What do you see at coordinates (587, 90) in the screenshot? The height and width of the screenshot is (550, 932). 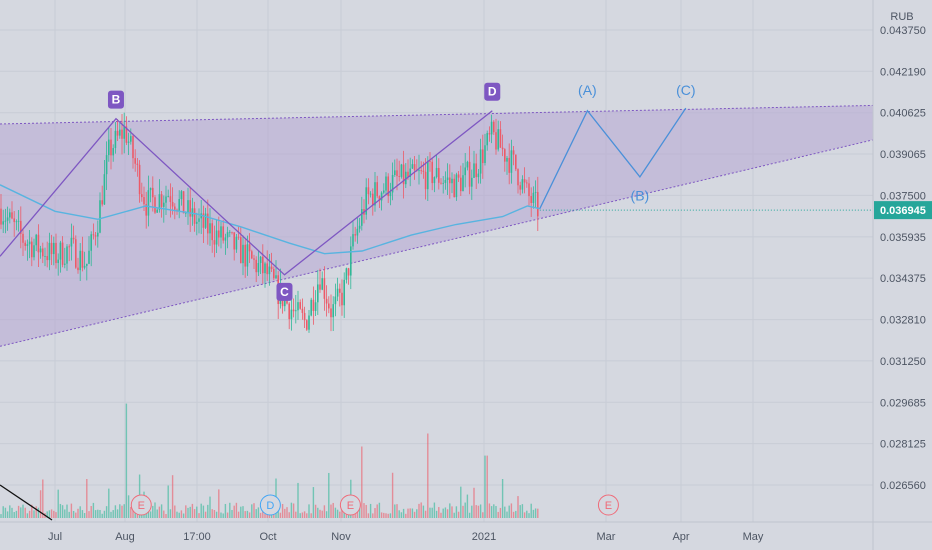 I see `projection-label: (A)` at bounding box center [587, 90].